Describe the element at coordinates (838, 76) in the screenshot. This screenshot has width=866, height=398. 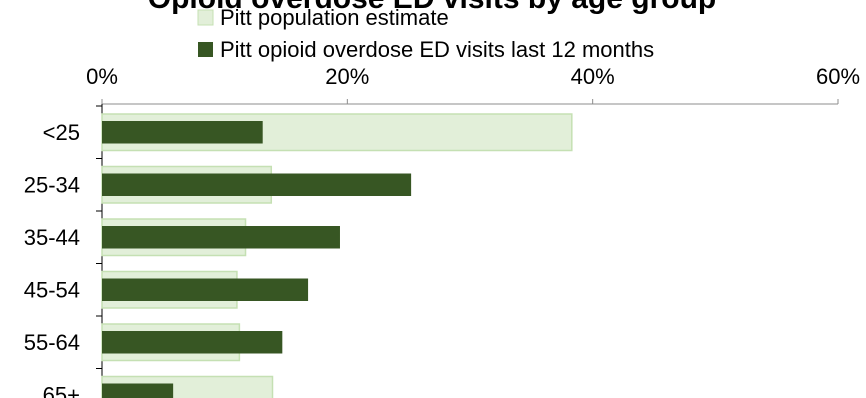
I see `x-tick-label: 60%` at that location.